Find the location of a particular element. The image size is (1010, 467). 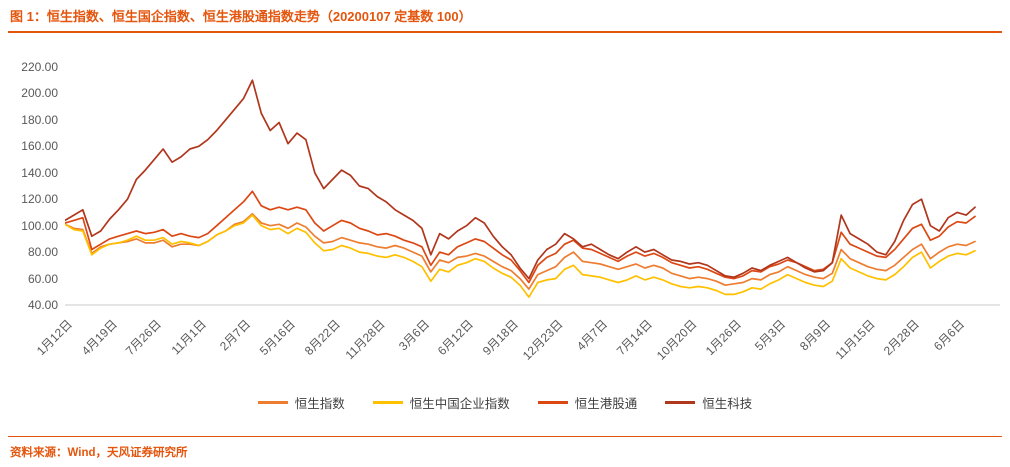

x-axis-label: 6月6日 is located at coordinates (949, 335).